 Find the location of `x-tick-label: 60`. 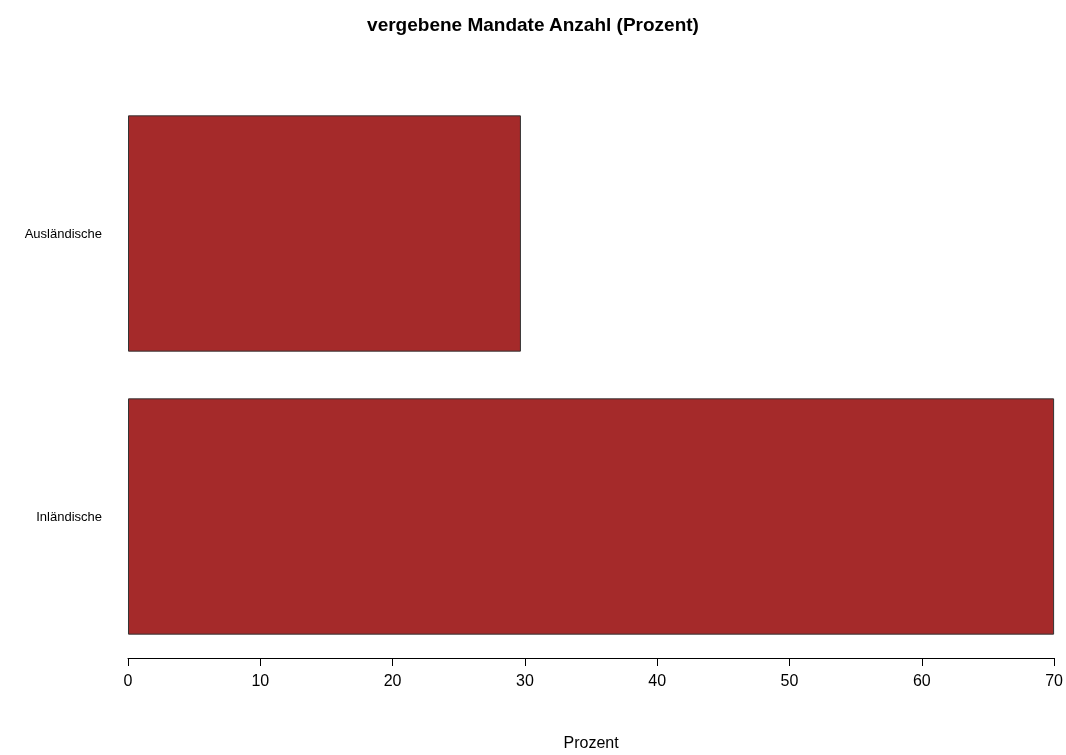

x-tick-label: 60 is located at coordinates (921, 680).